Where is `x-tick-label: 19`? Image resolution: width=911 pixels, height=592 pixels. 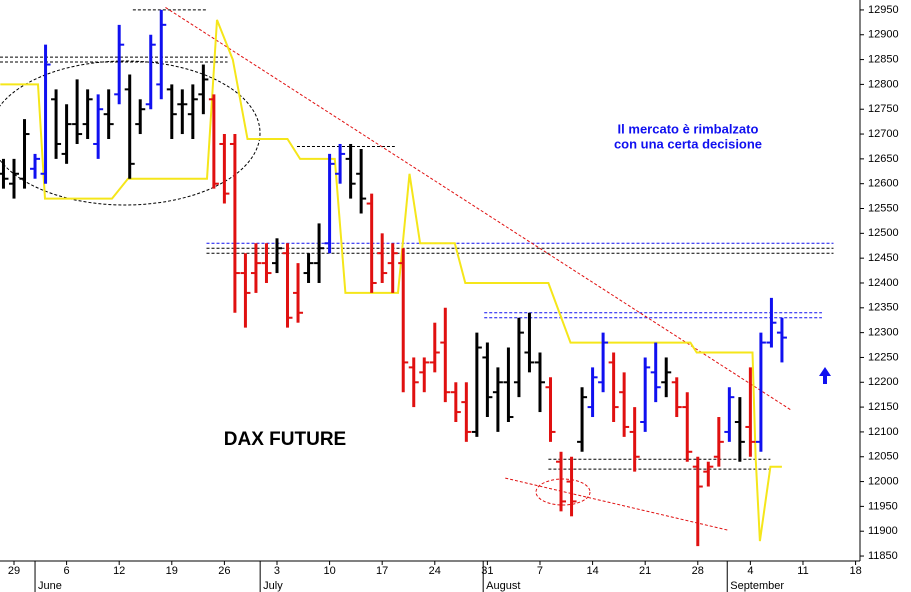
x-tick-label: 19 is located at coordinates (172, 571).